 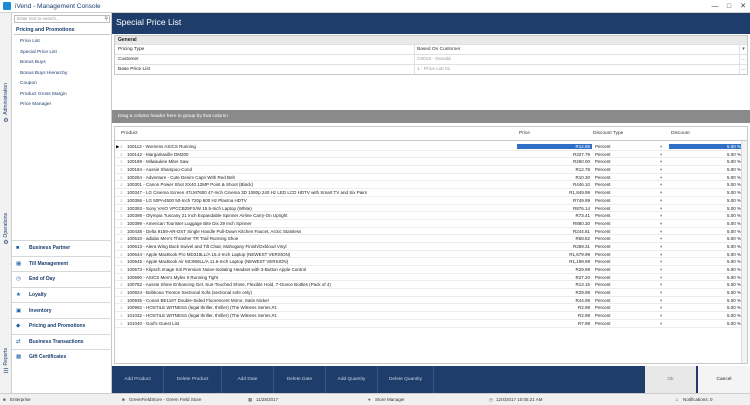 What do you see at coordinates (43, 94) in the screenshot?
I see `sidebar-item-product-gross-margin: Product Gross Margin` at bounding box center [43, 94].